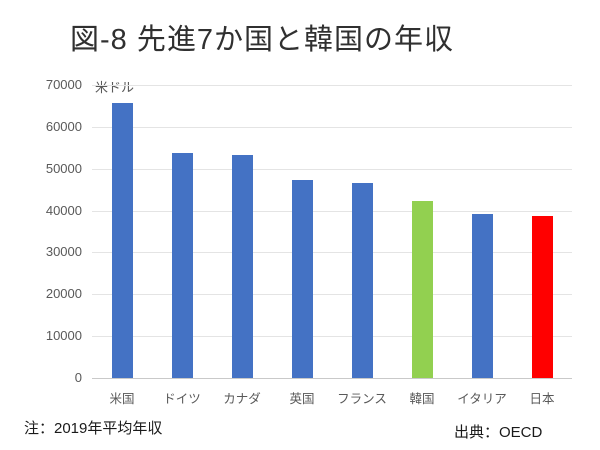 The height and width of the screenshot is (450, 600). Describe the element at coordinates (93, 428) in the screenshot. I see `footnote: 注：2019年平均年収` at that location.